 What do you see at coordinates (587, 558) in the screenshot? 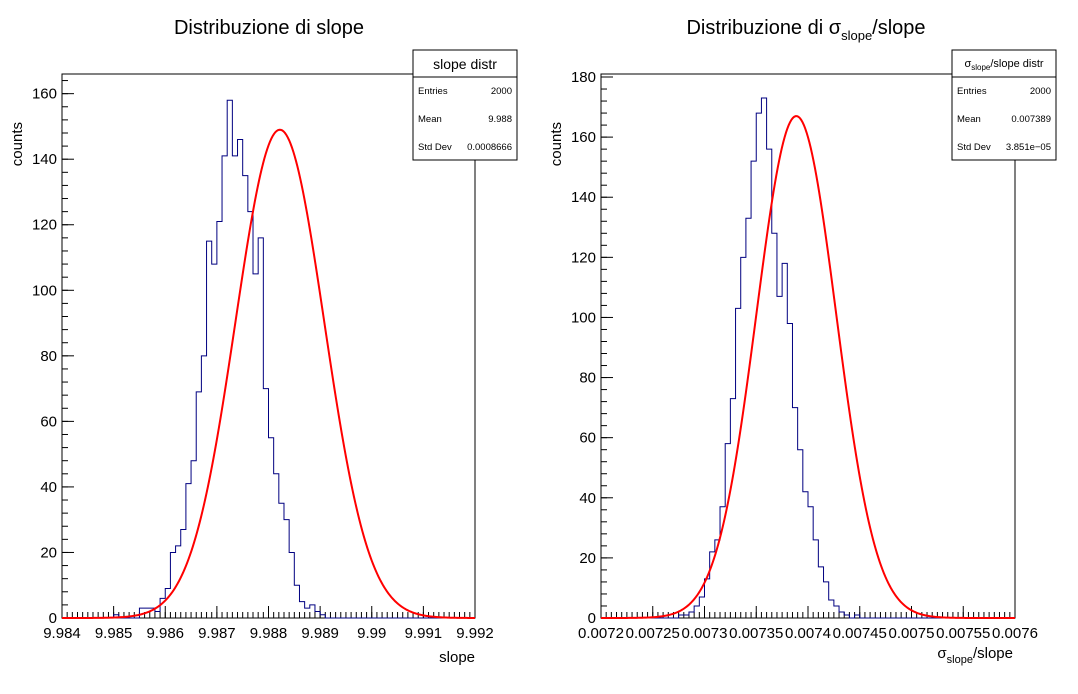
I see `y-tick-label: 20` at bounding box center [587, 558].